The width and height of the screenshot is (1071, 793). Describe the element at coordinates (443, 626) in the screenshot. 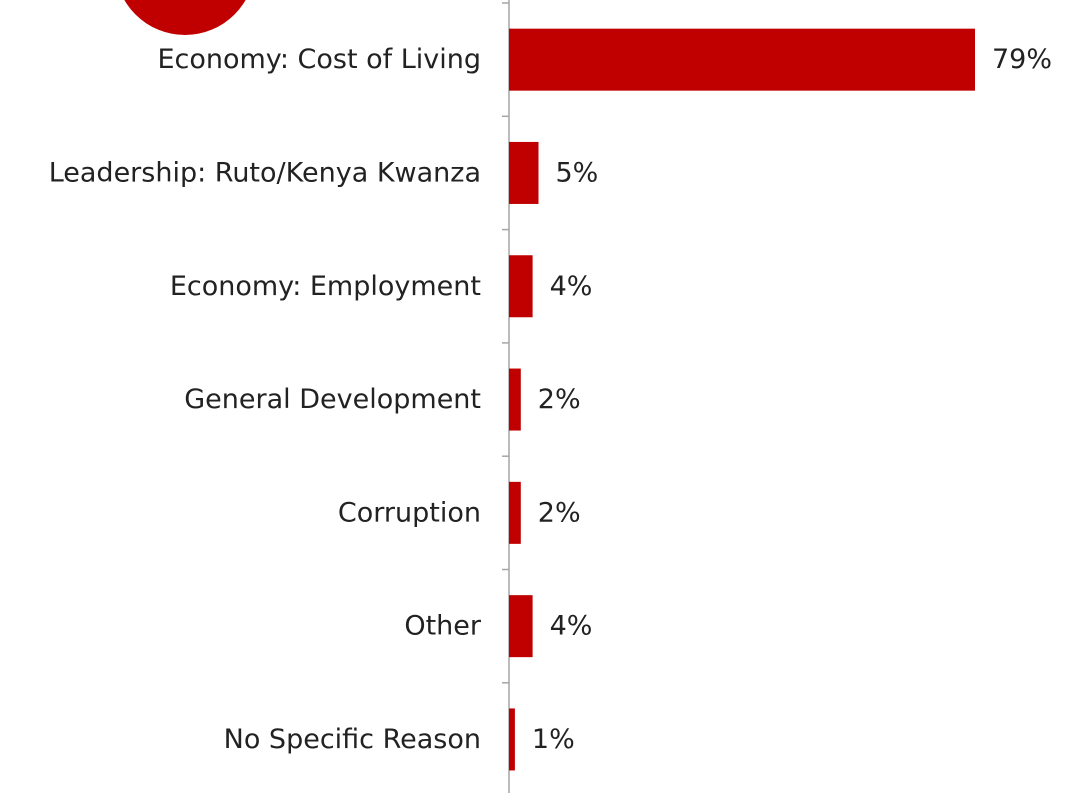

I see `category-label: Other` at that location.